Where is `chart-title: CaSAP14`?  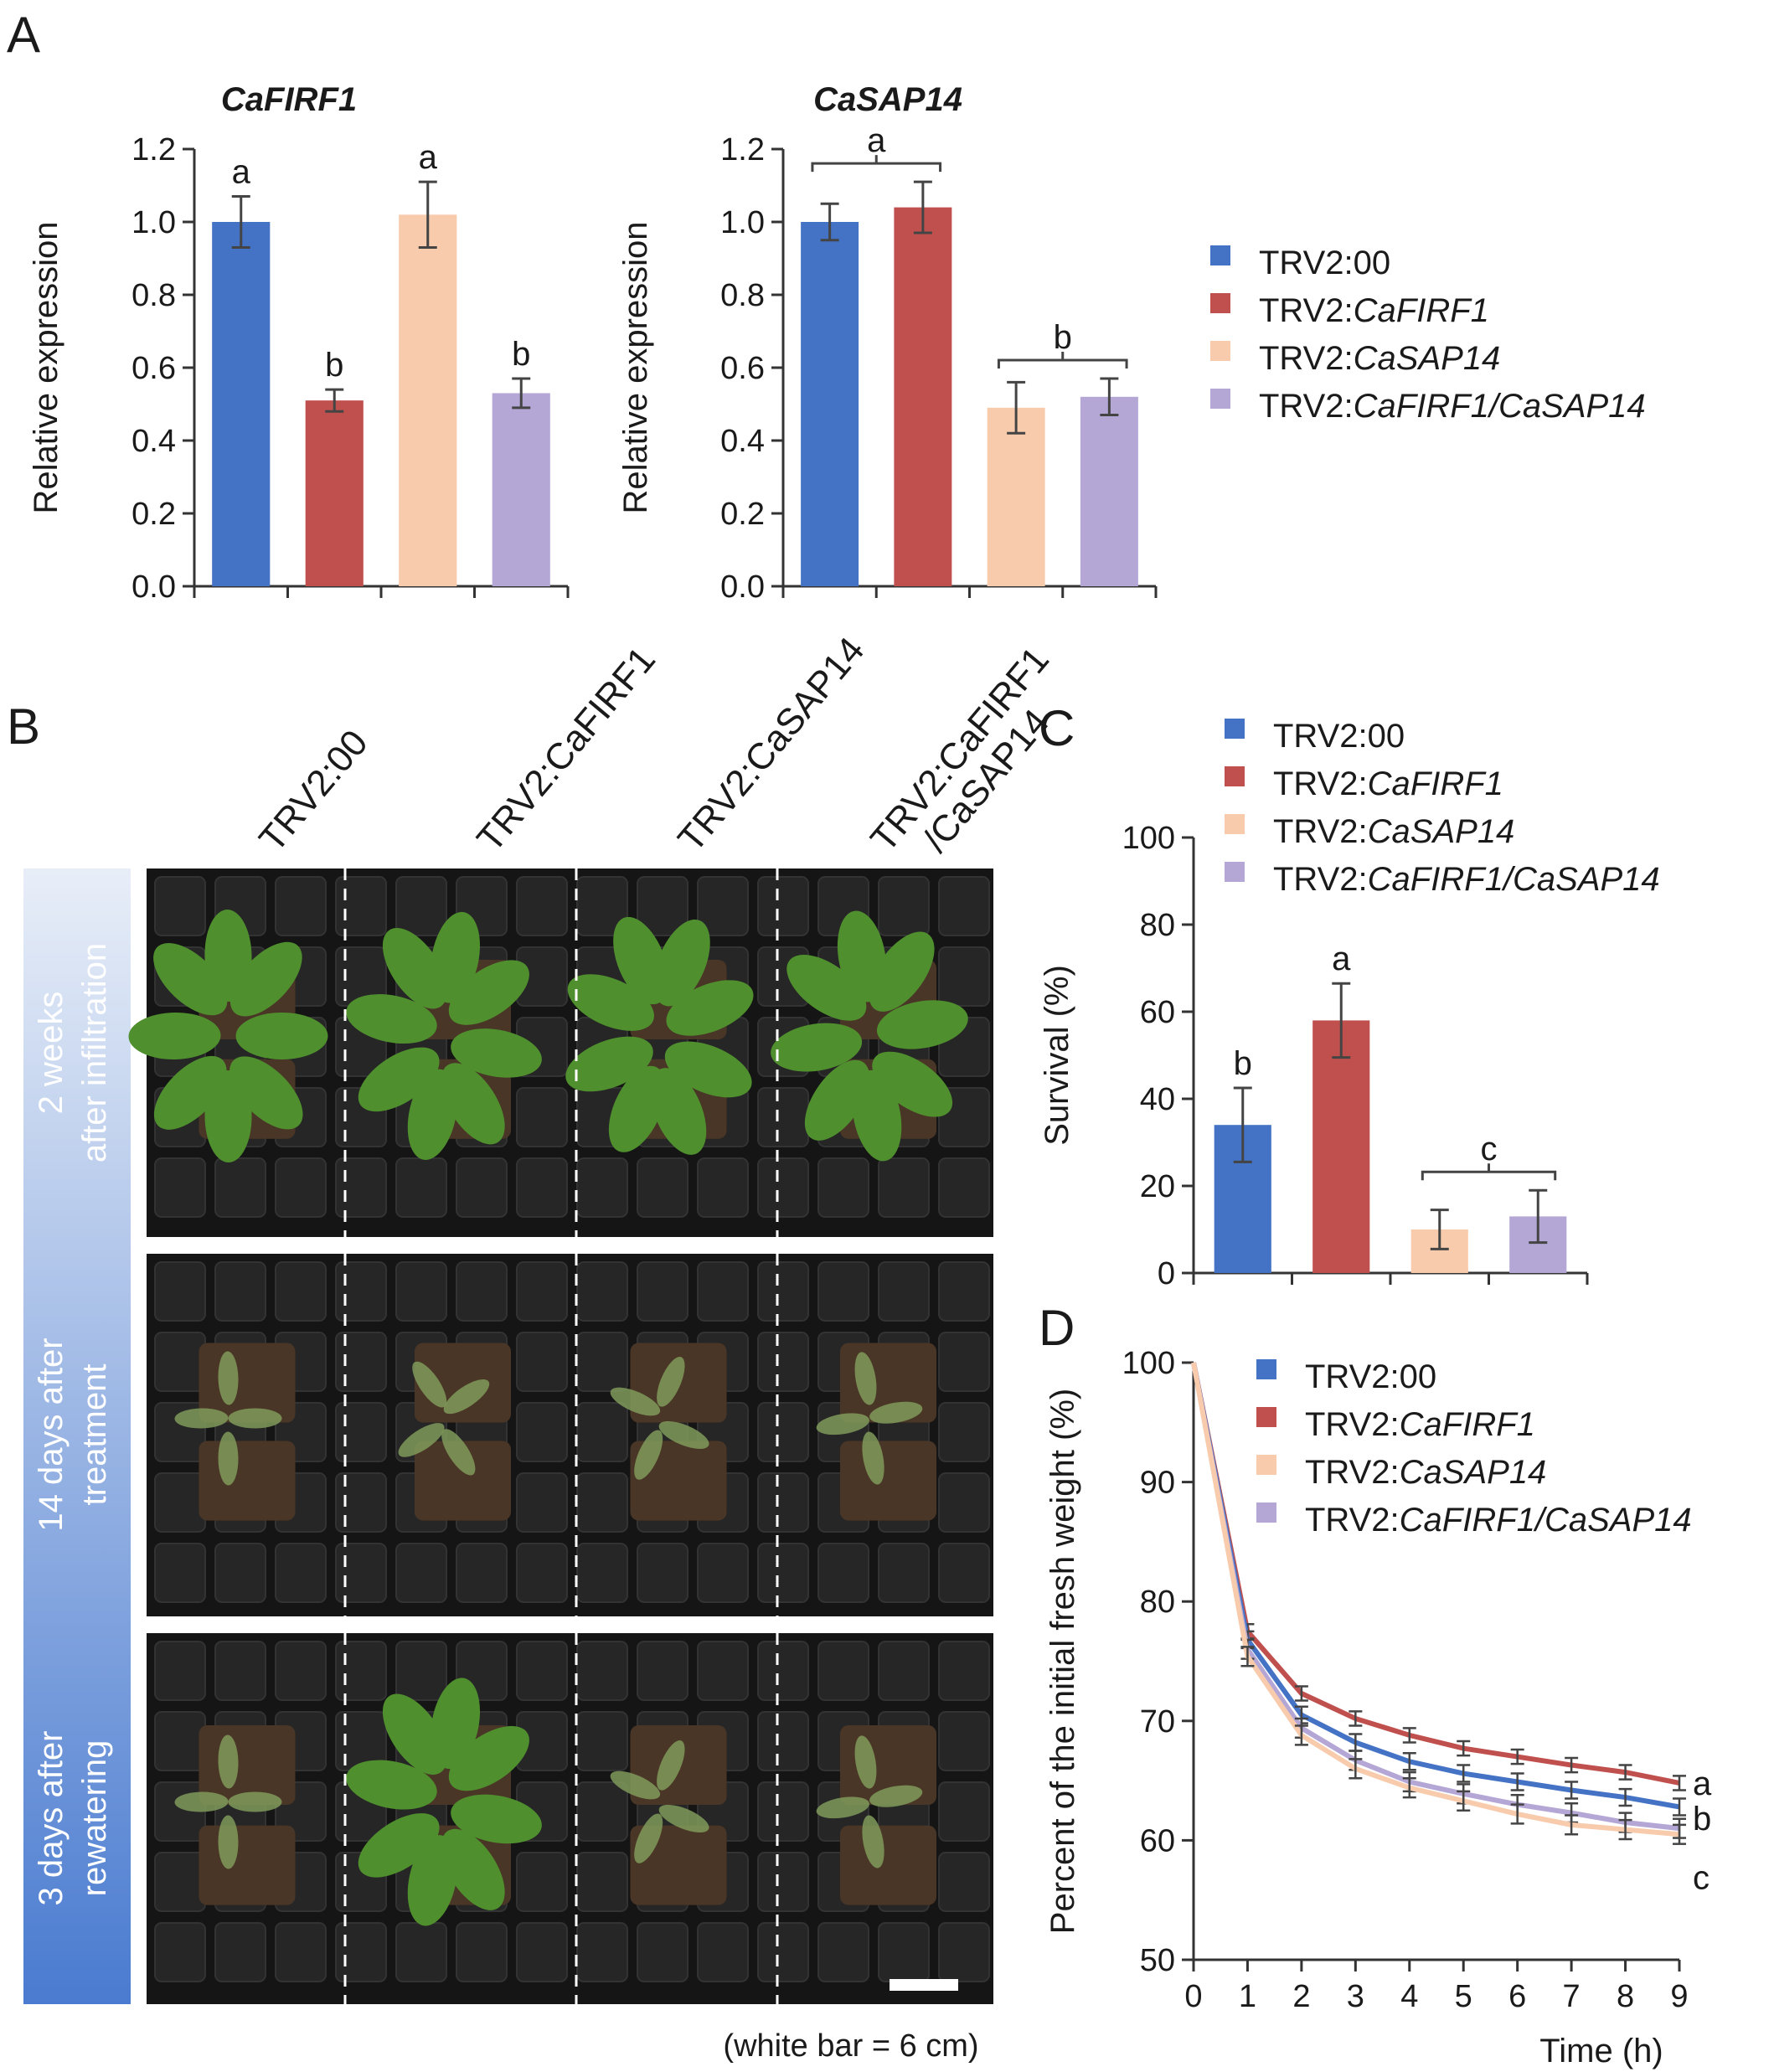 chart-title: CaSAP14 is located at coordinates (887, 99).